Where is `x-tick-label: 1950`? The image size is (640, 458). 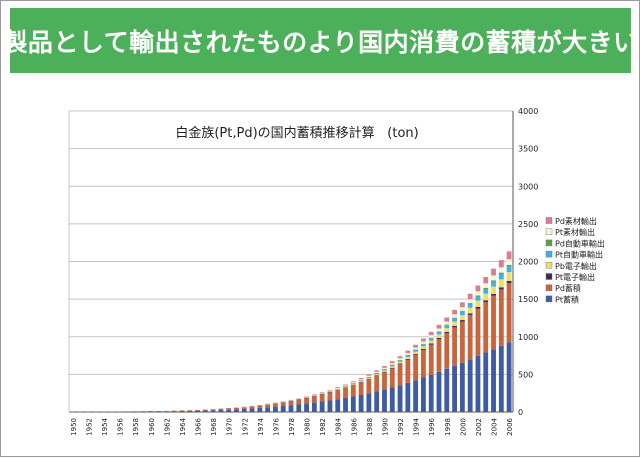
x-tick-label: 1950 is located at coordinates (74, 427).